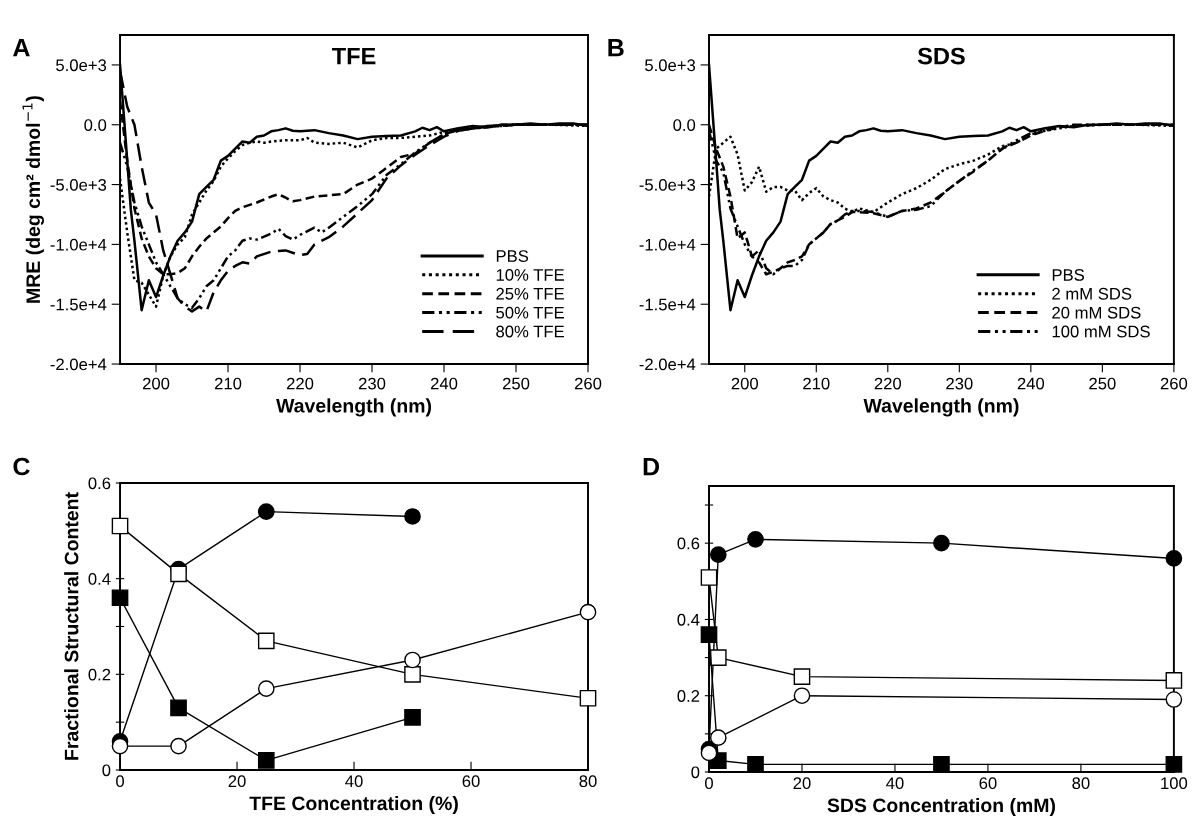 The height and width of the screenshot is (830, 1192). Describe the element at coordinates (651, 467) in the screenshot. I see `text: D` at that location.